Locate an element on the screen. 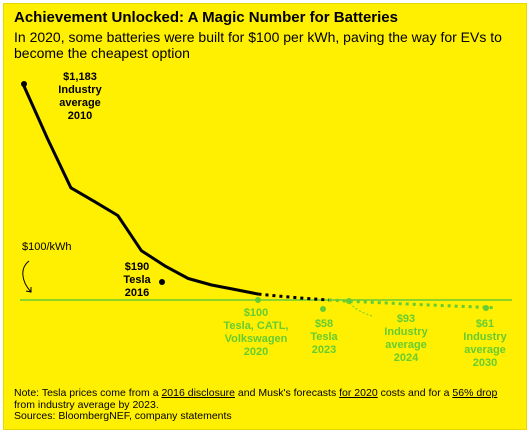 The height and width of the screenshot is (433, 530). note-prefix: Note: Tesla prices come from a is located at coordinates (88, 393).